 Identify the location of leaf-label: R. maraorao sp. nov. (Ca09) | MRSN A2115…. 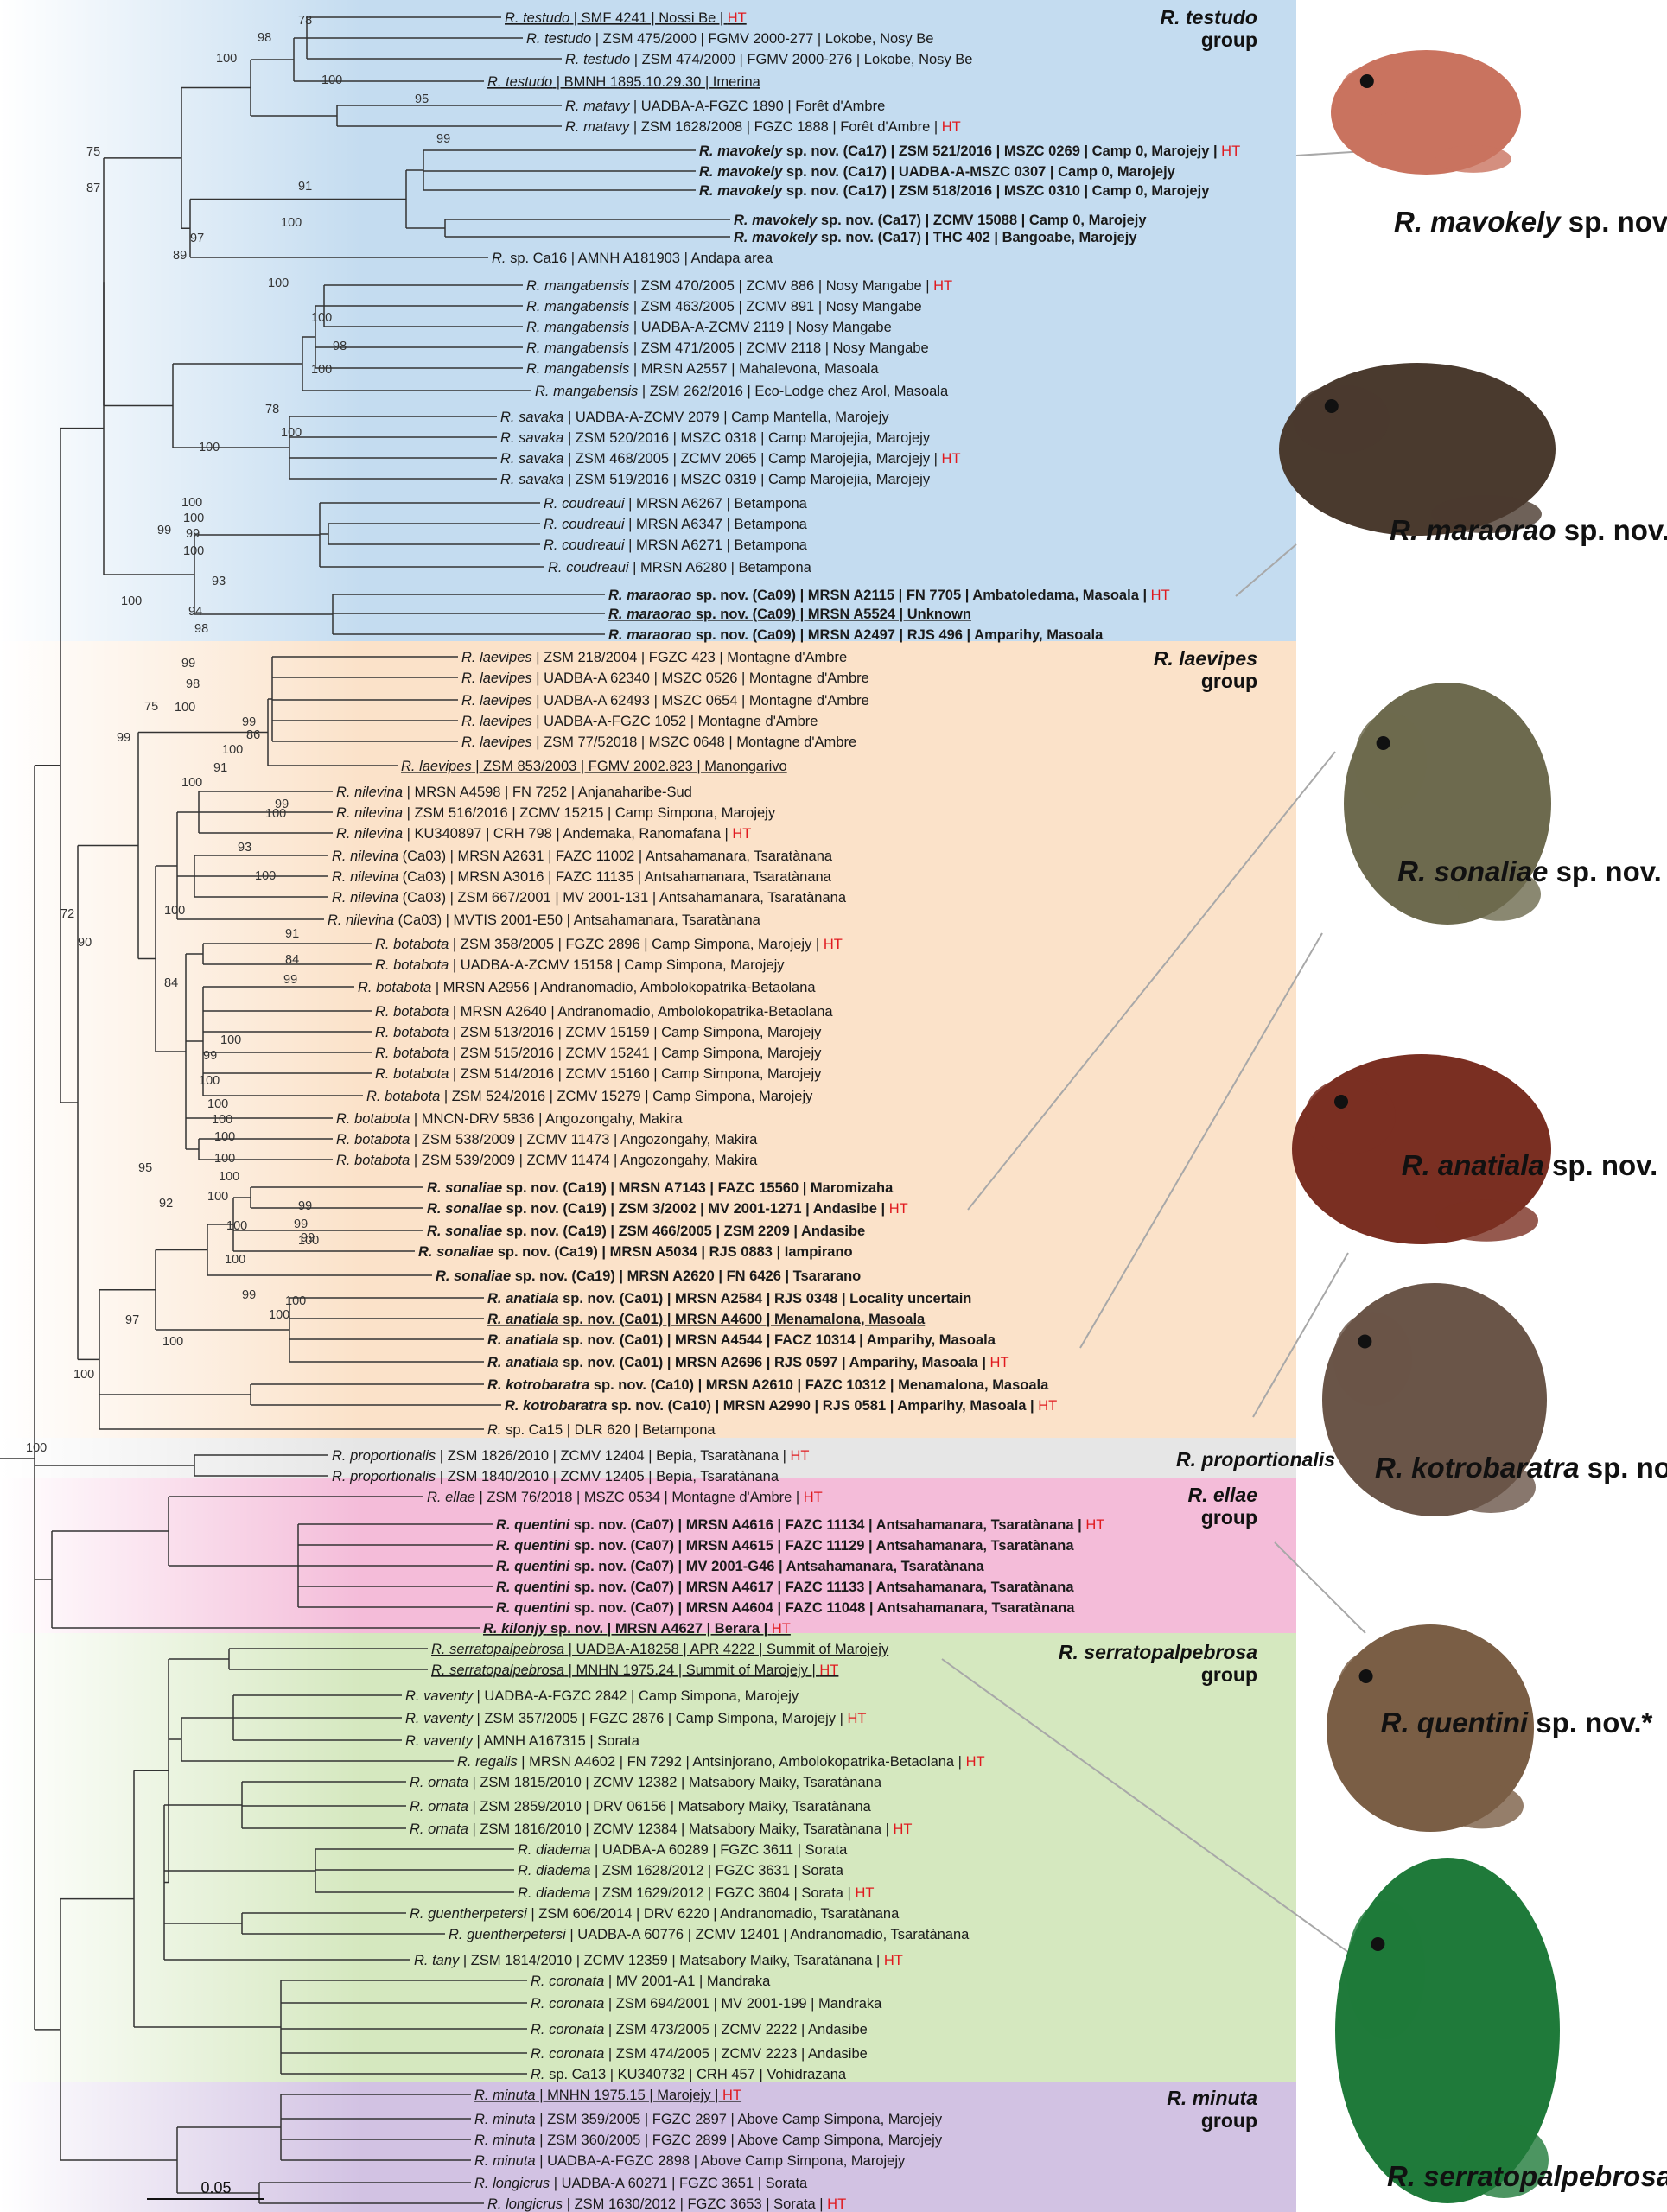
(889, 595).